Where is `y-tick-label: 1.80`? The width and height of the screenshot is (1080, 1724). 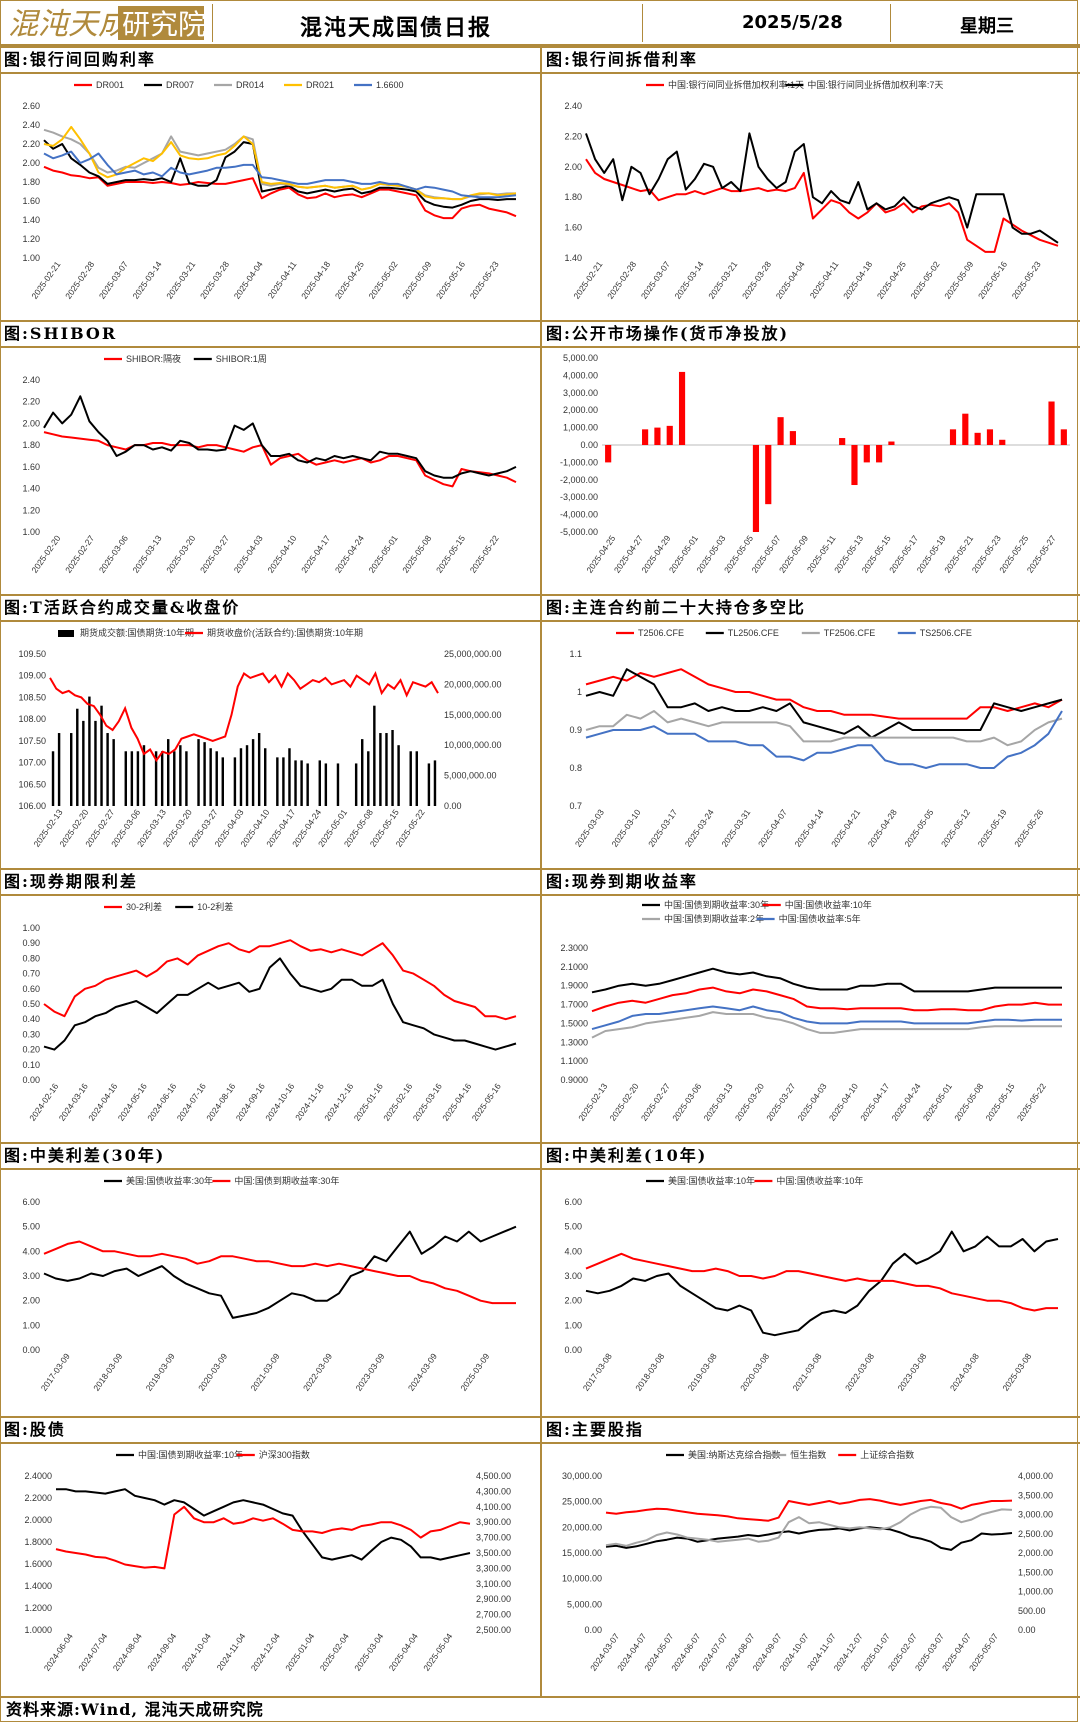 y-tick-label: 1.80 is located at coordinates (31, 445).